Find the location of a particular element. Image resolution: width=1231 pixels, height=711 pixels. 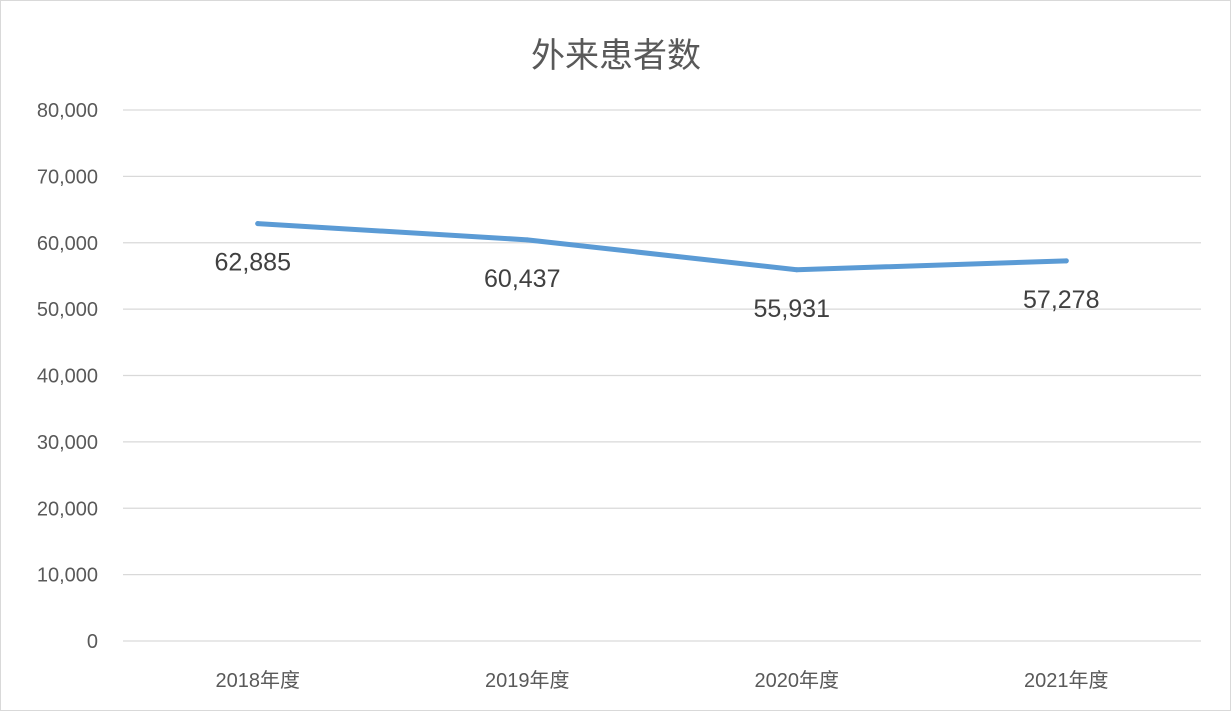

x-tick-label: 2020年度 is located at coordinates (797, 680).